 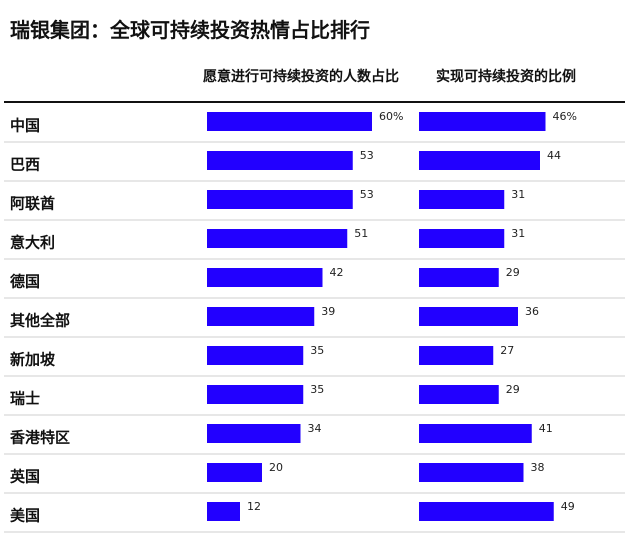 I want to click on data-label: 12, so click(x=254, y=506).